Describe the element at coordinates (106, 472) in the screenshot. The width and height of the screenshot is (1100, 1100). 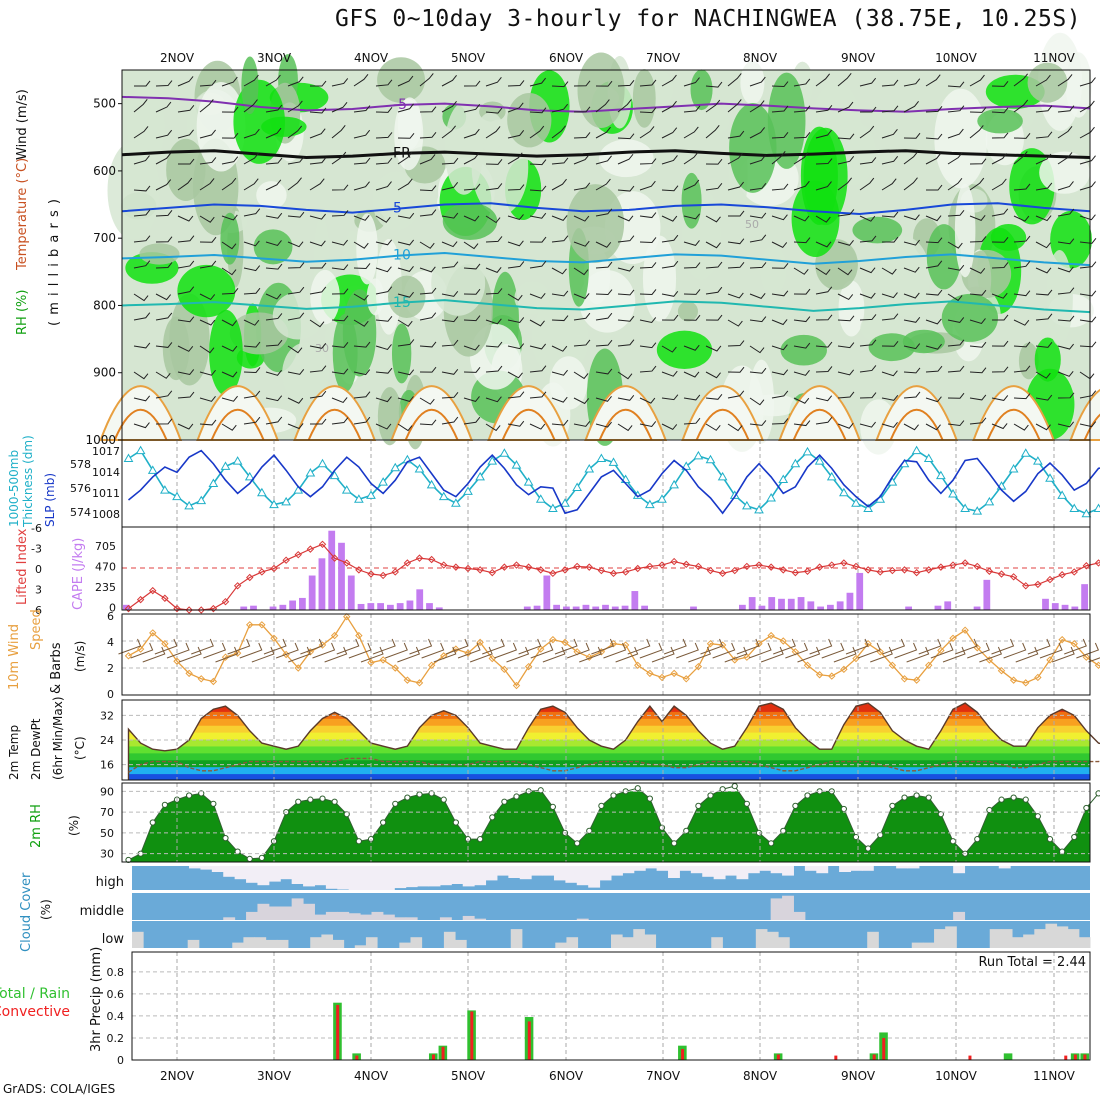
I see `y-tick-slp: 1014` at that location.